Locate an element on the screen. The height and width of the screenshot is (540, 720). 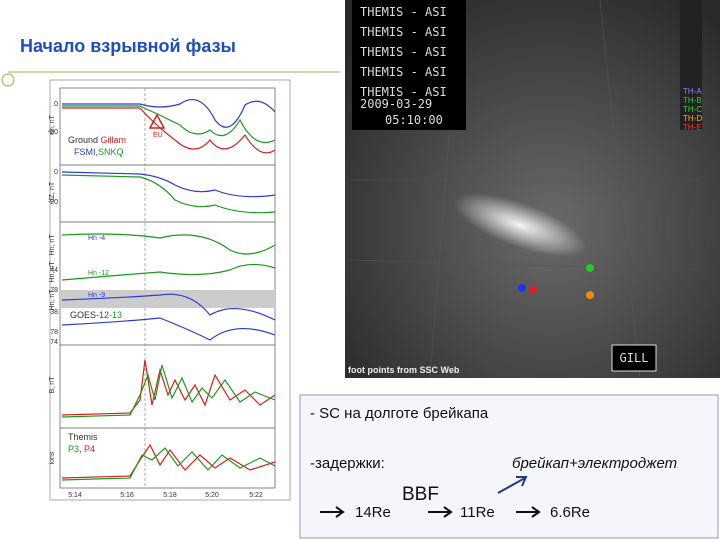
x-tick-label: 5:22 is located at coordinates (256, 495).